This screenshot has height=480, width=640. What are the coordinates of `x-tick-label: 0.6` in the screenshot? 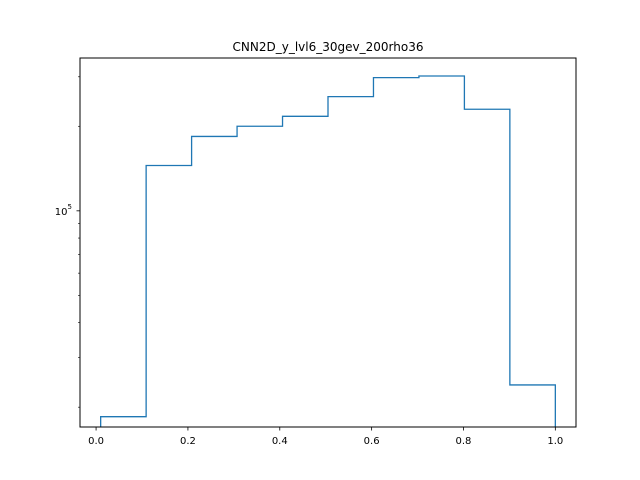 It's located at (372, 441).